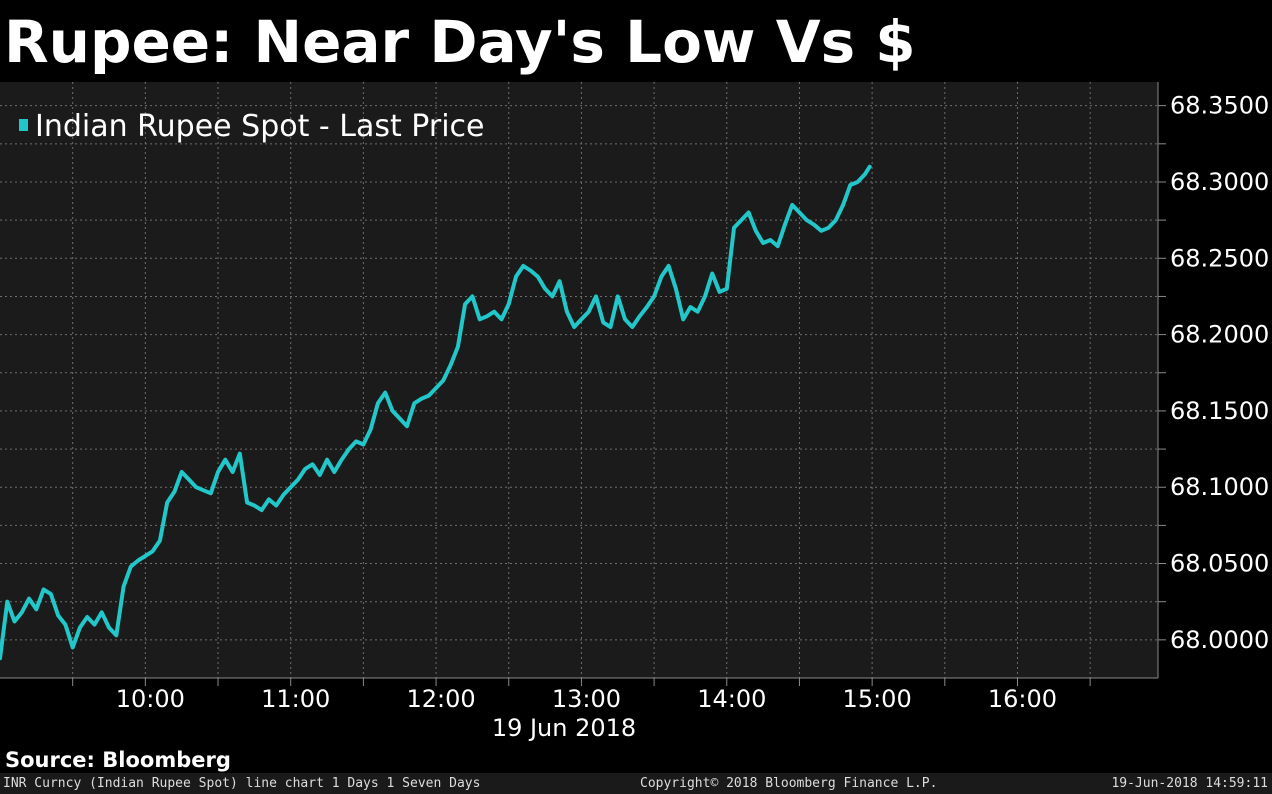  What do you see at coordinates (731, 699) in the screenshot?
I see `x-tick-label: 14:00` at bounding box center [731, 699].